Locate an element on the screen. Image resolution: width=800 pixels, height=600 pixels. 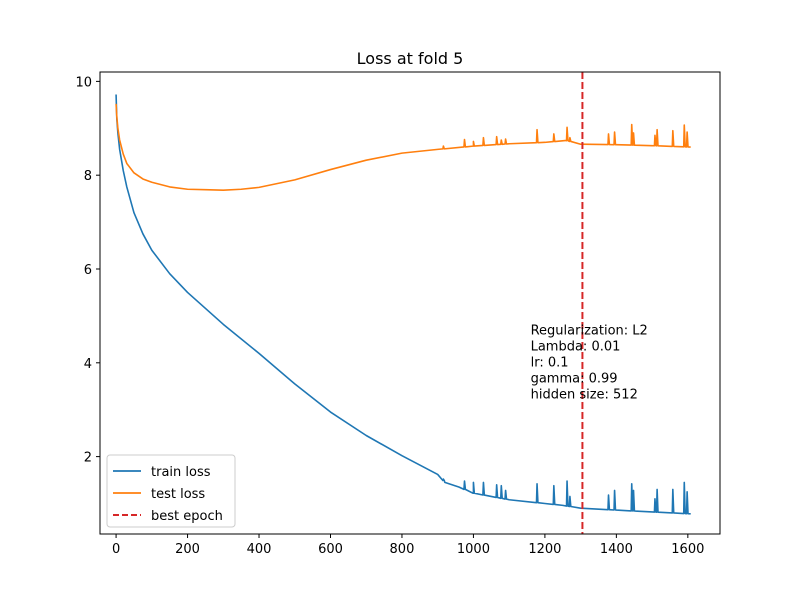
x-tick-label: 1600 is located at coordinates (687, 549).